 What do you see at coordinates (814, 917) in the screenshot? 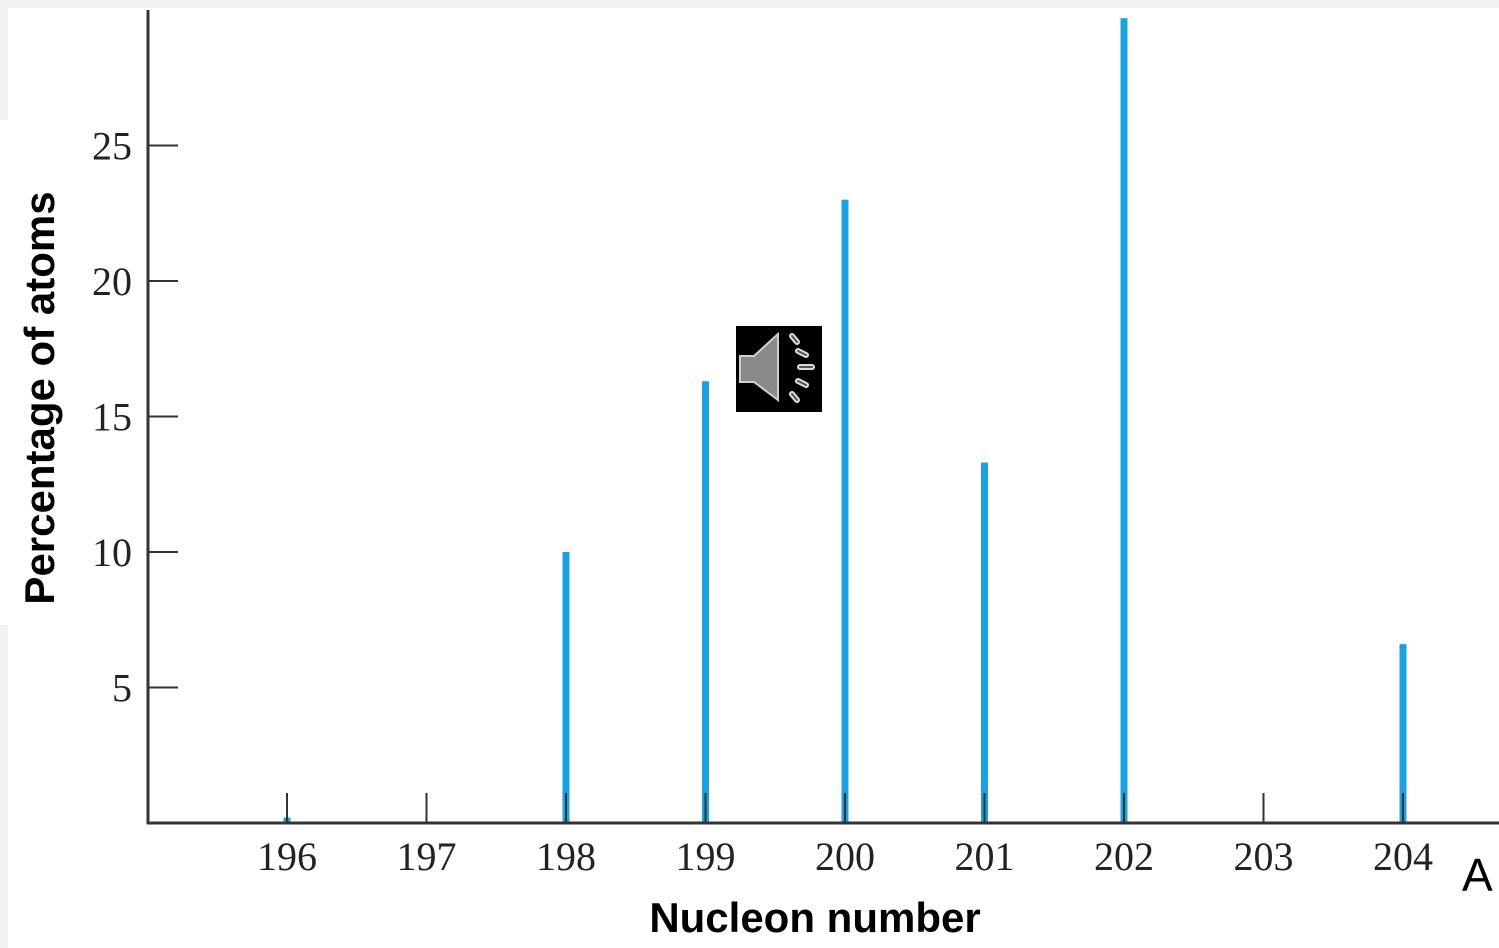
I see `x-axis-title: Nucleon number` at bounding box center [814, 917].